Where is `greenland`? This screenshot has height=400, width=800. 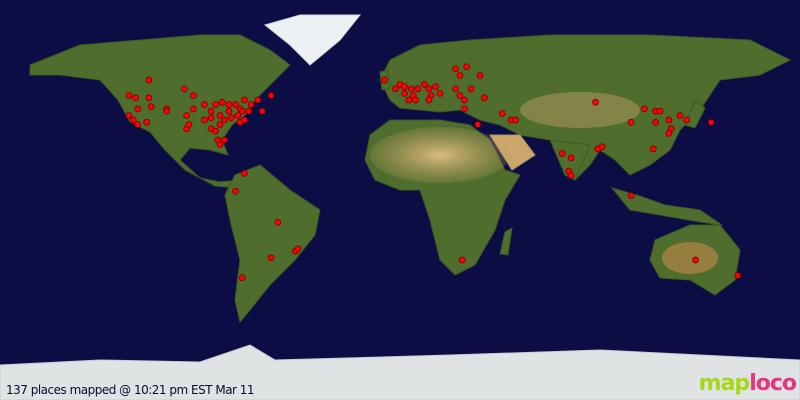 greenland is located at coordinates (312, 40).